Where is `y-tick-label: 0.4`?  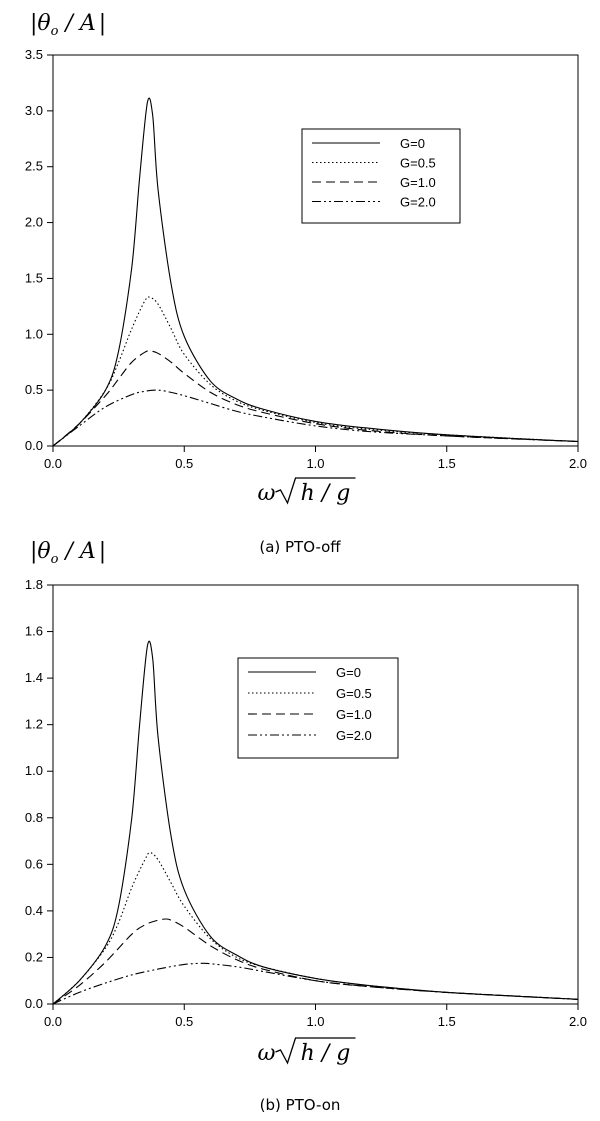
y-tick-label: 0.4 is located at coordinates (34, 910).